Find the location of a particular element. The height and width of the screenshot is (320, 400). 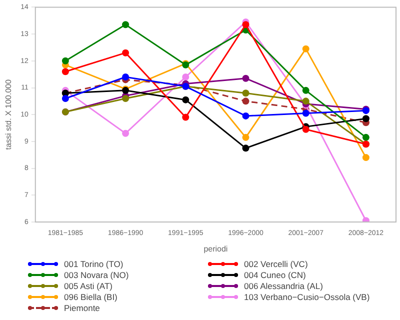

legend-label: 001 Torino (TO) is located at coordinates (94, 263).